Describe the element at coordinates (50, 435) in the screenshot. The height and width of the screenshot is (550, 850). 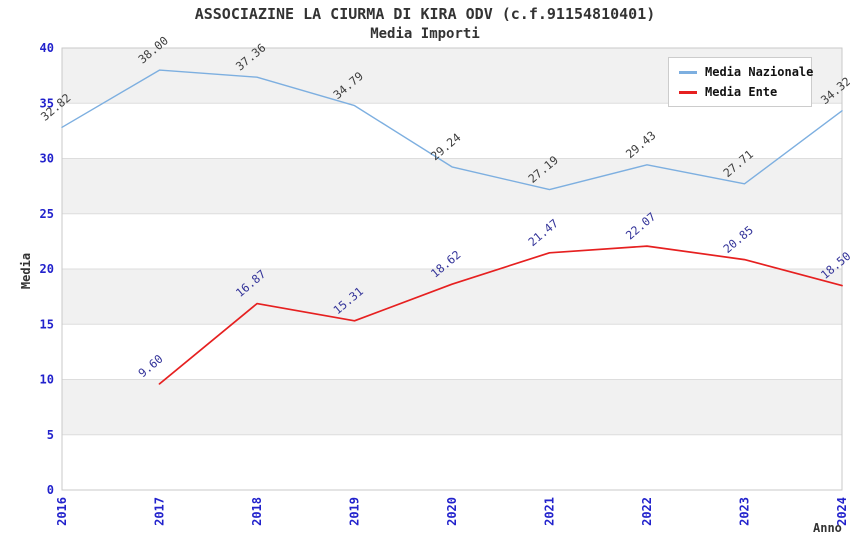
I see `y-tick-label: 5` at that location.